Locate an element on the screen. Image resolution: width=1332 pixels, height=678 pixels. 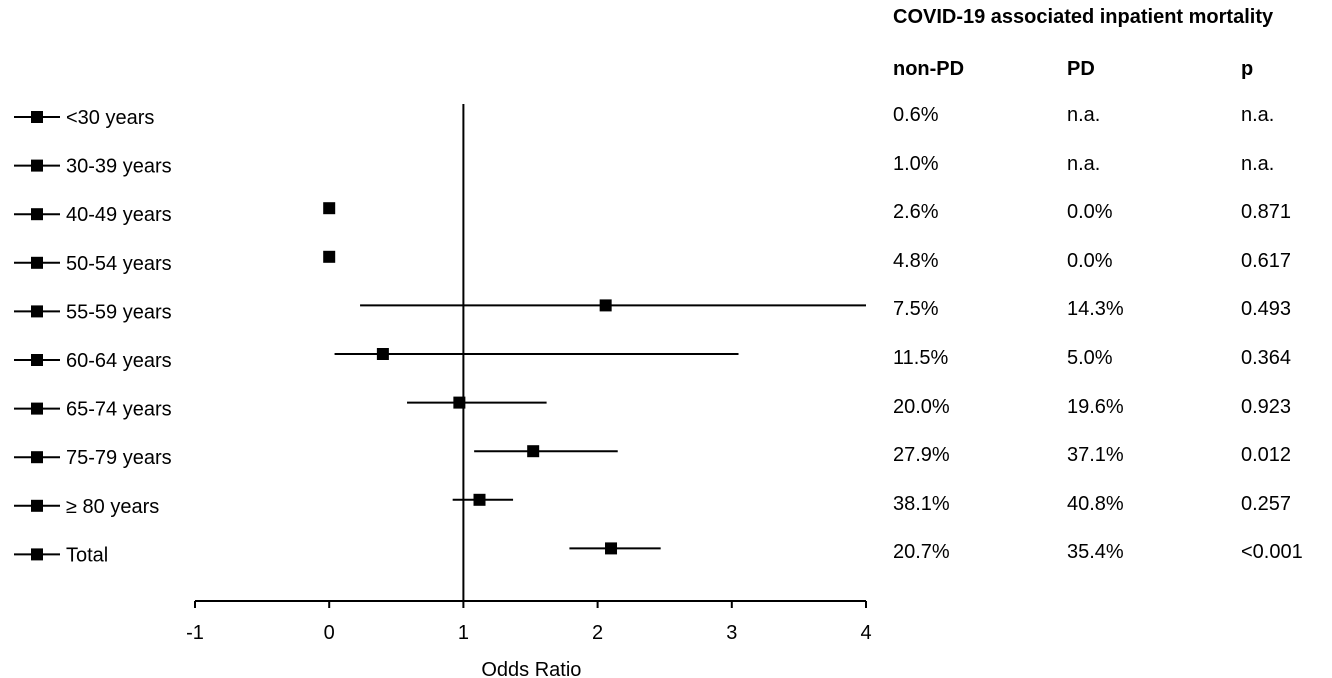
cell-p: 0.617 is located at coordinates (1266, 260).